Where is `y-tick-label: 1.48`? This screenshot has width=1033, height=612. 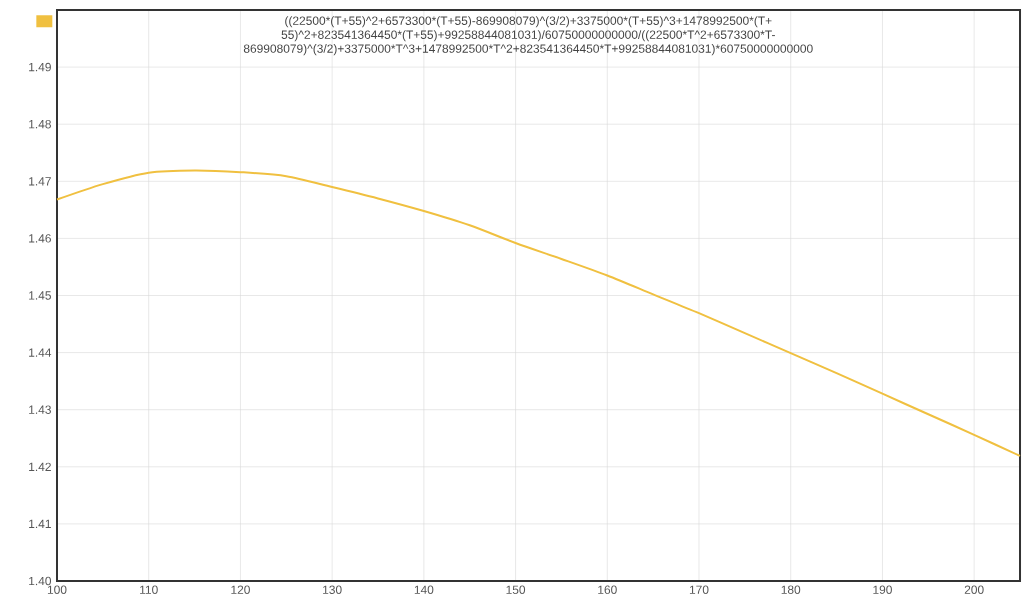
y-tick-label: 1.48 is located at coordinates (40, 124).